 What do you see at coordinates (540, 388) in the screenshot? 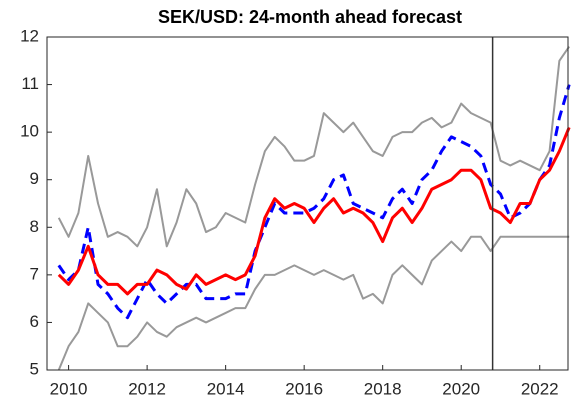
I see `x-tick-label: 2022` at bounding box center [540, 388].